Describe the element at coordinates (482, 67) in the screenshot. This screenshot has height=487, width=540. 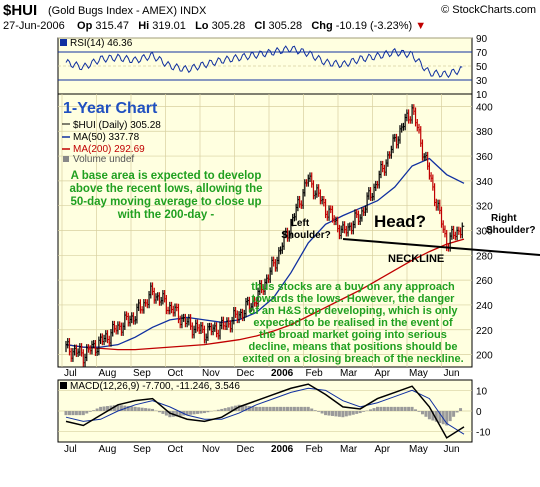
I see `rsi-axis: 90 70 50 30 10` at that location.